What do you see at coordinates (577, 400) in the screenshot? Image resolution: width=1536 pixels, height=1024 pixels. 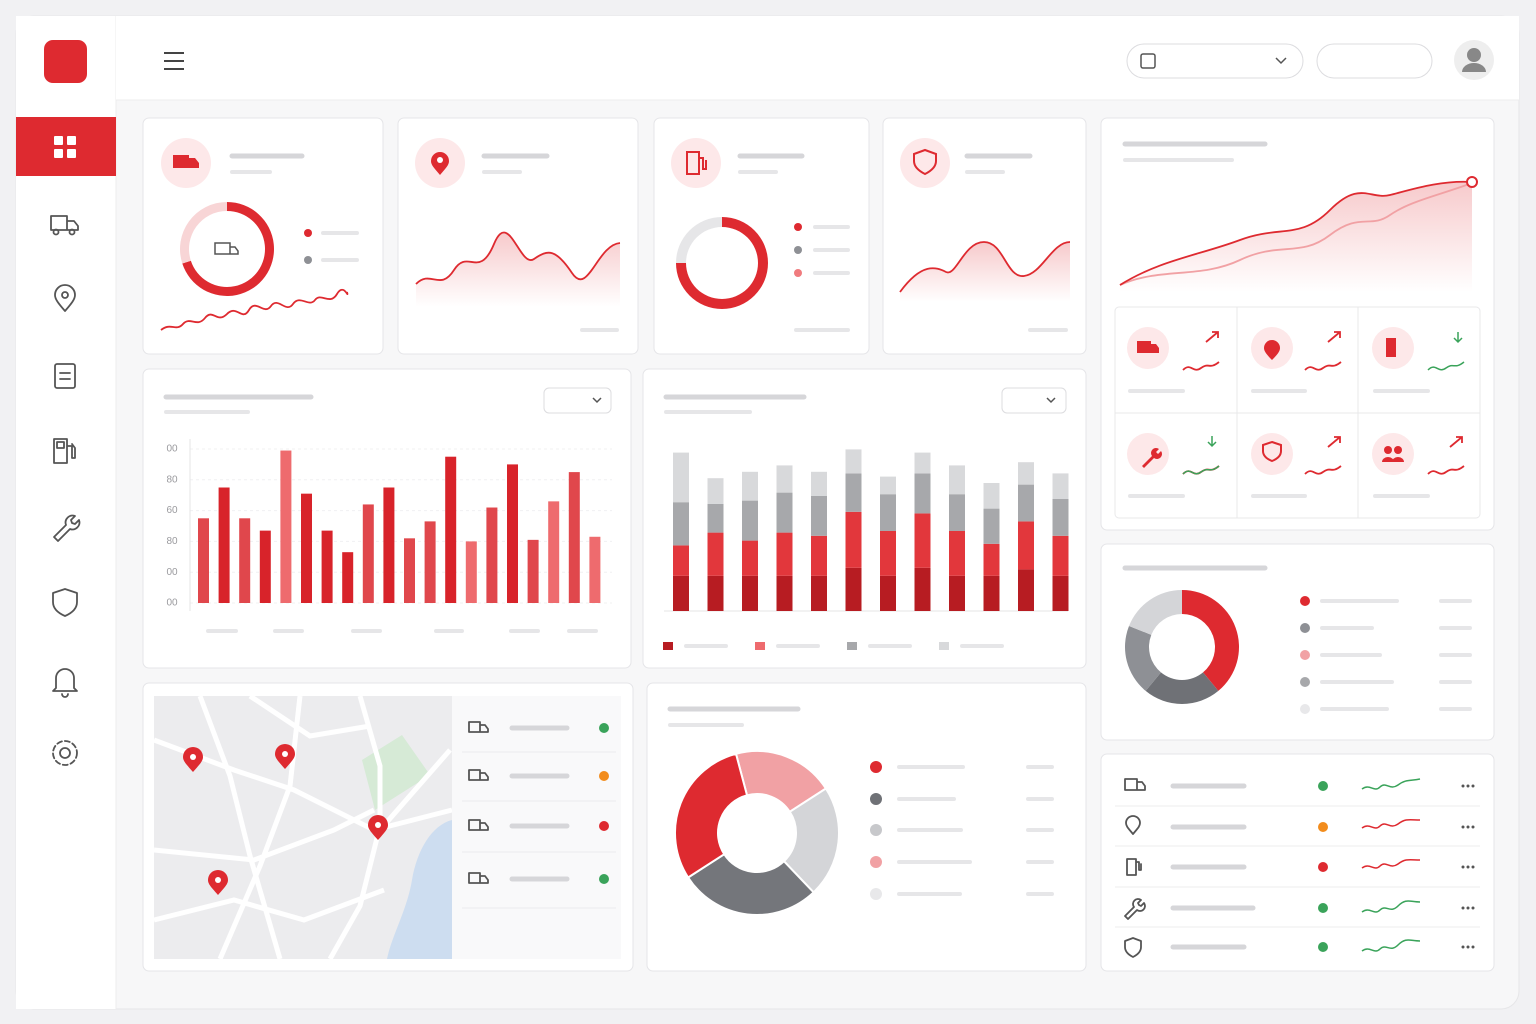 I see `bar-chart-filter` at bounding box center [577, 400].